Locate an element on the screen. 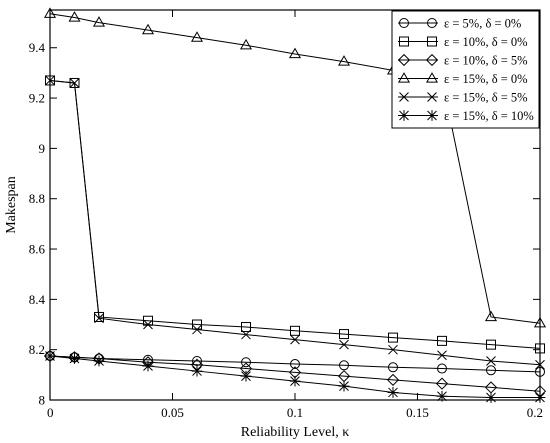 The width and height of the screenshot is (550, 443). y-tick-label: 8 is located at coordinates (42, 400).